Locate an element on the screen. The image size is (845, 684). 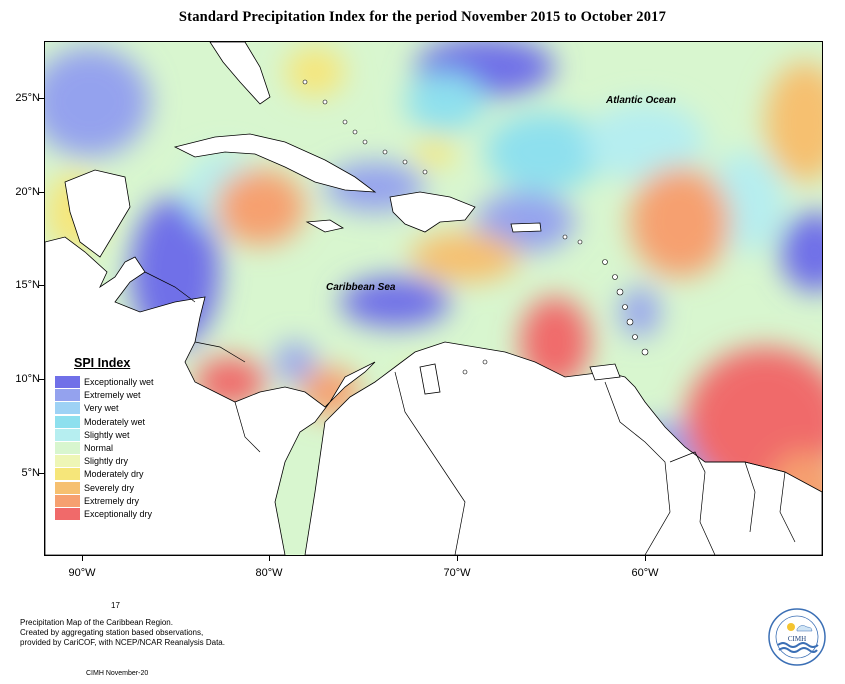
florida is located at coordinates (240, 73).